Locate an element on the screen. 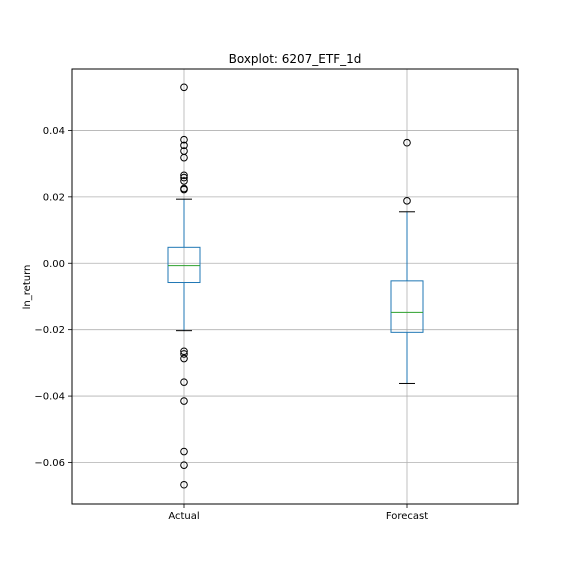 The image size is (576, 576). y-tick-label: 0.00 is located at coordinates (54, 264).